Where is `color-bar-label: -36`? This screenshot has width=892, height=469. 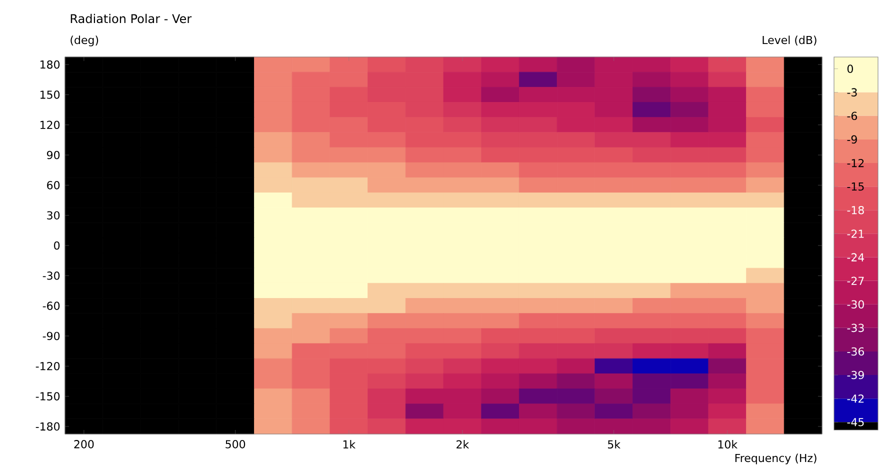 color-bar-label: -36 is located at coordinates (855, 351).